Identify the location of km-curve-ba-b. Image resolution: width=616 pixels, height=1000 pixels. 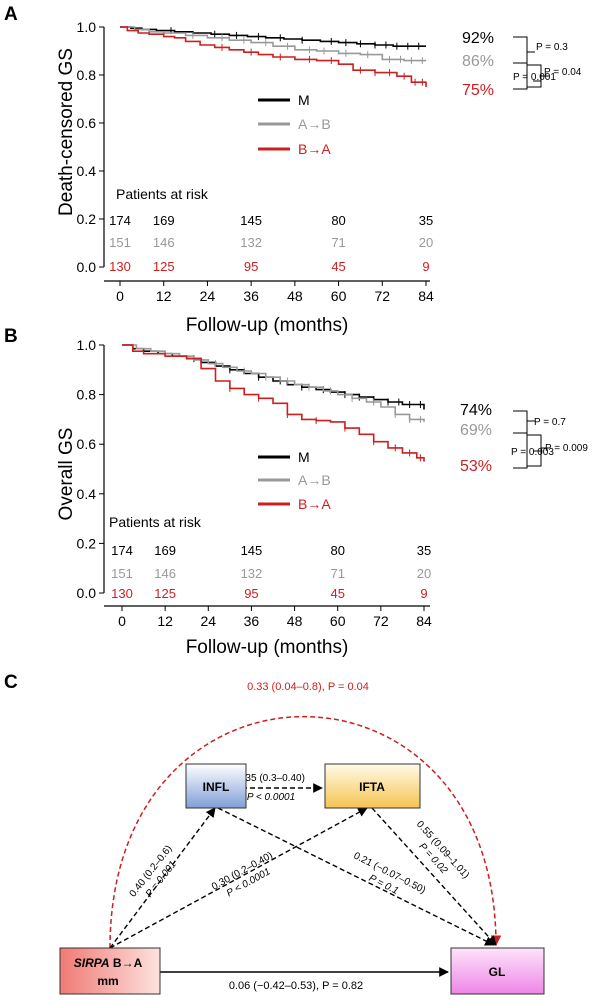
(273, 403).